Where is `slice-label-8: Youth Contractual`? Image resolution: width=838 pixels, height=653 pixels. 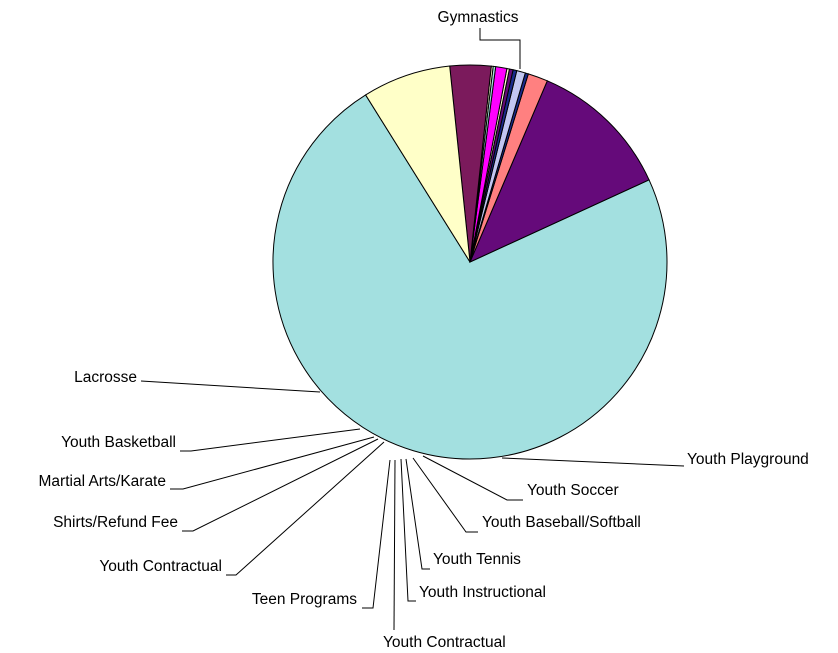
slice-label-8: Youth Contractual is located at coordinates (160, 566).